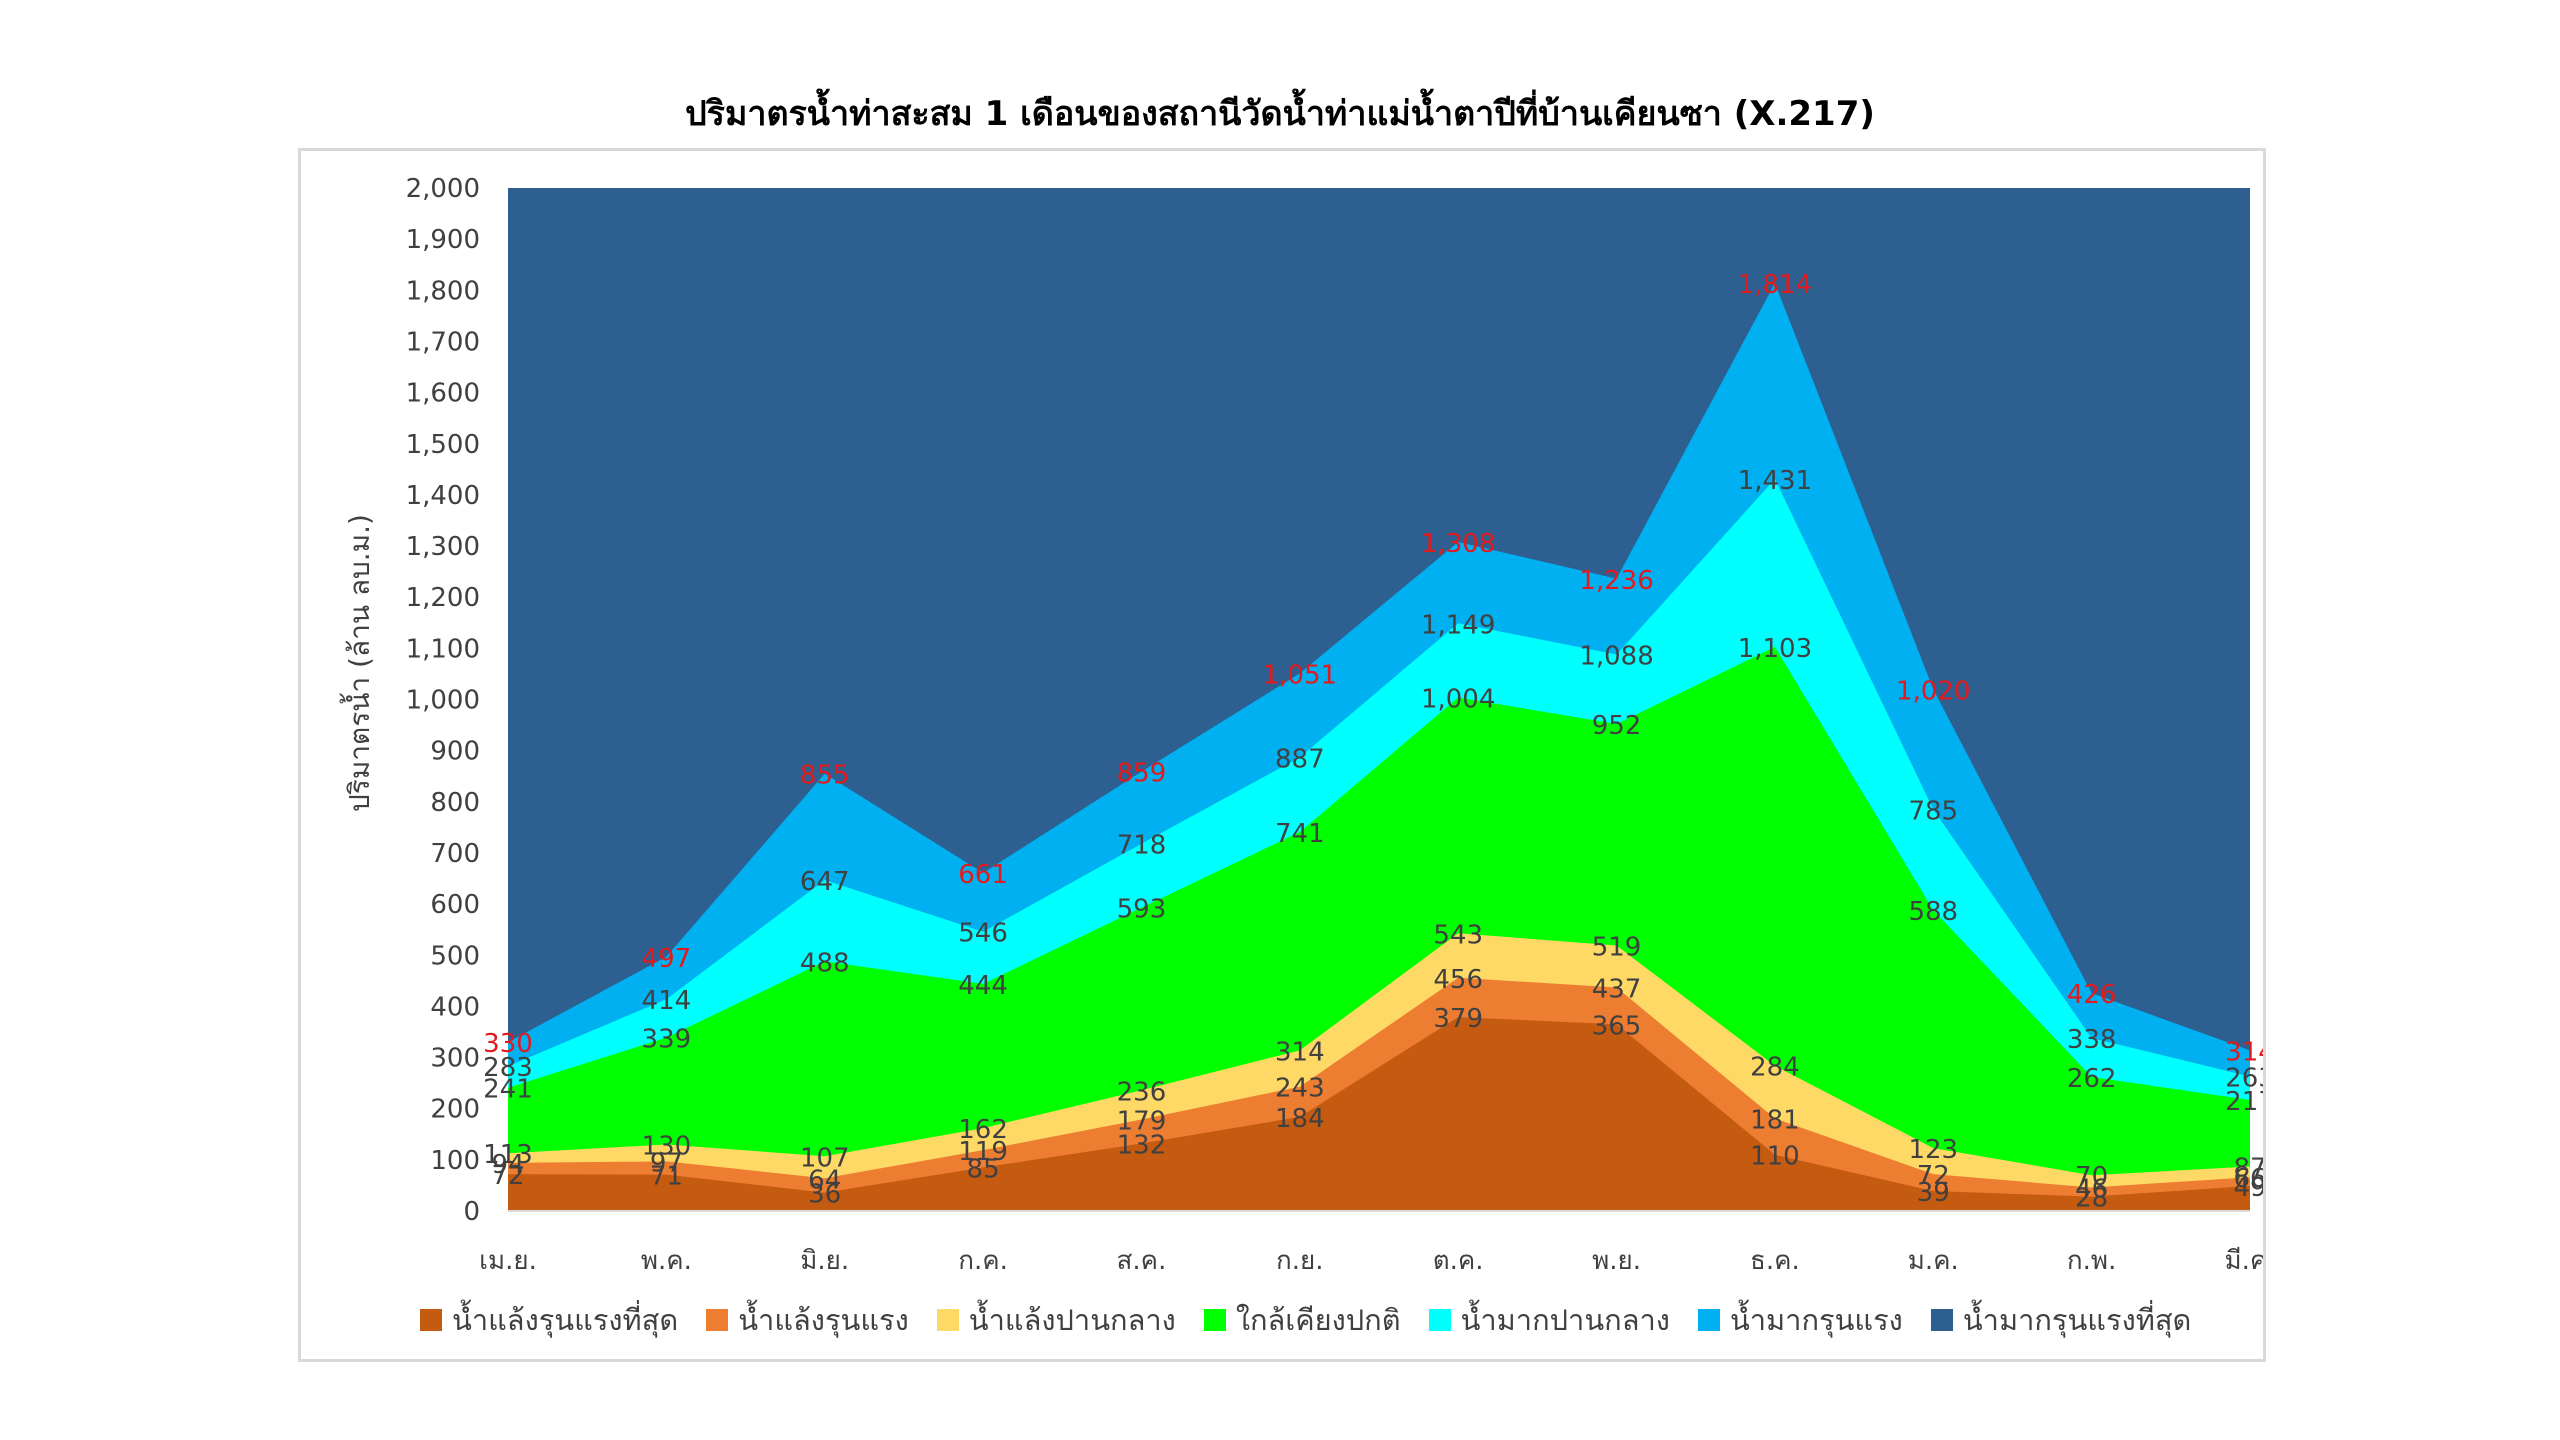 The height and width of the screenshot is (1440, 2560). I want to click on y-tick-label: 700, so click(455, 854).